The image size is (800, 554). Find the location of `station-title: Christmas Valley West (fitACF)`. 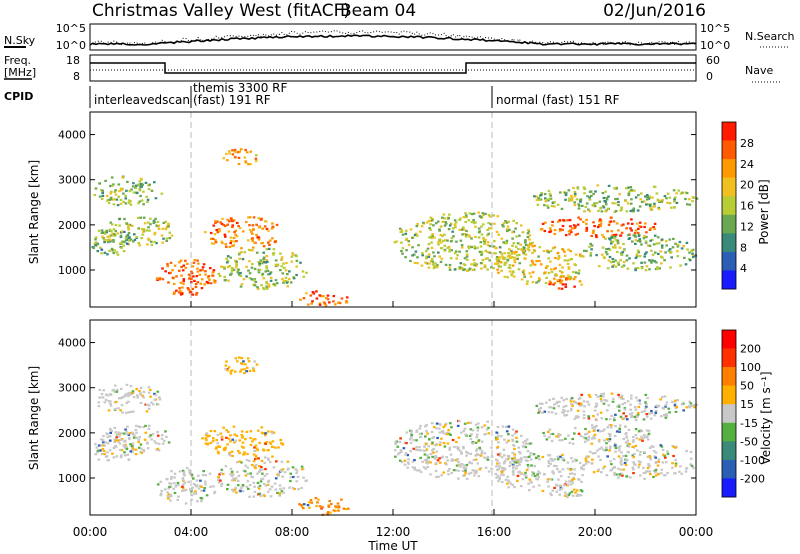

station-title: Christmas Valley West (fitACF) is located at coordinates (221, 11).